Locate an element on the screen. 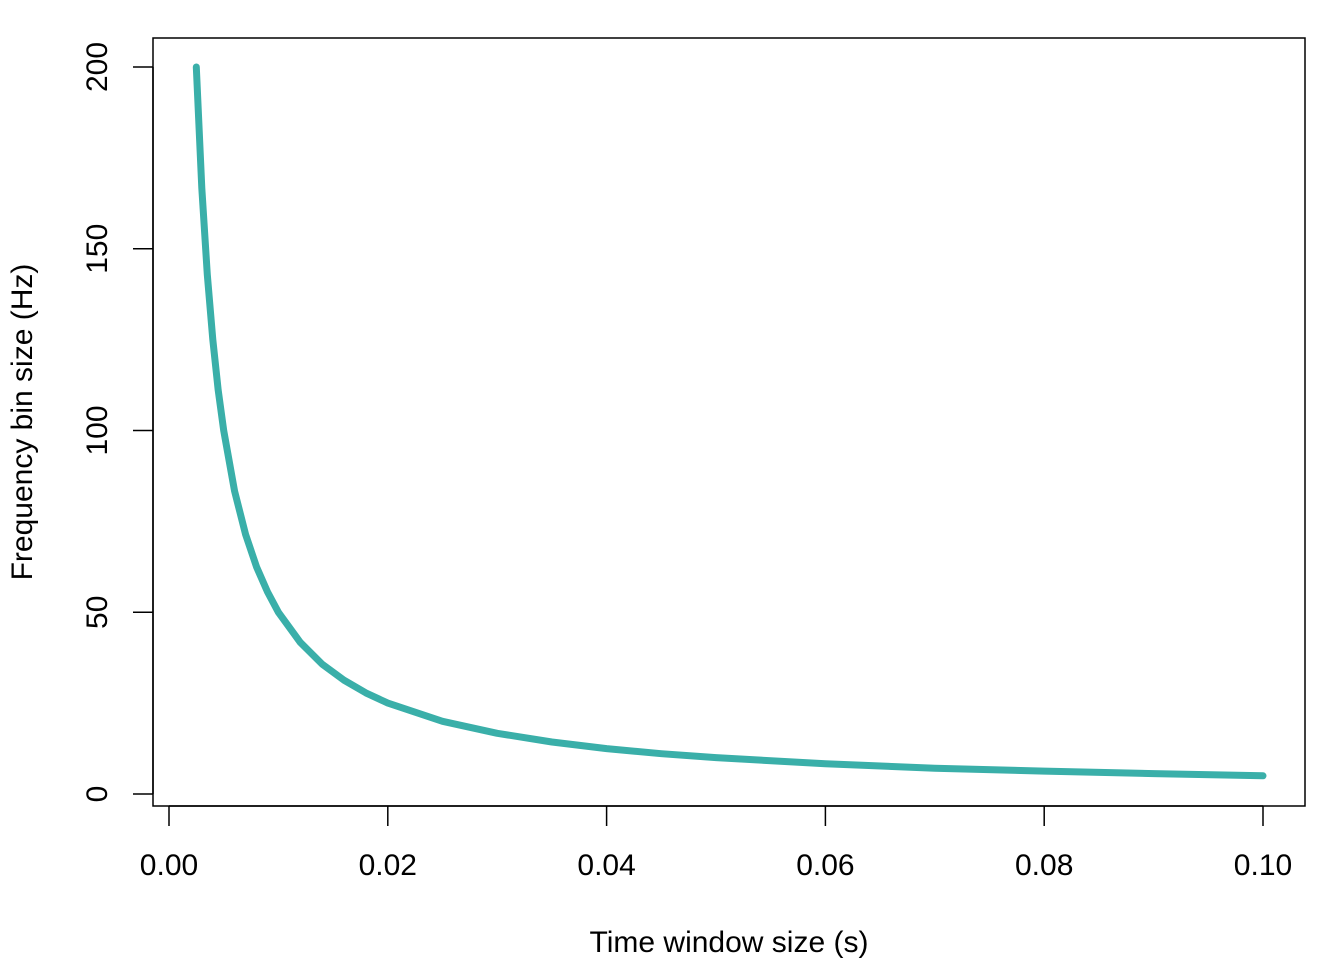 Image resolution: width=1344 pixels, height=965 pixels. x-tick-label: 0.00 is located at coordinates (169, 865).